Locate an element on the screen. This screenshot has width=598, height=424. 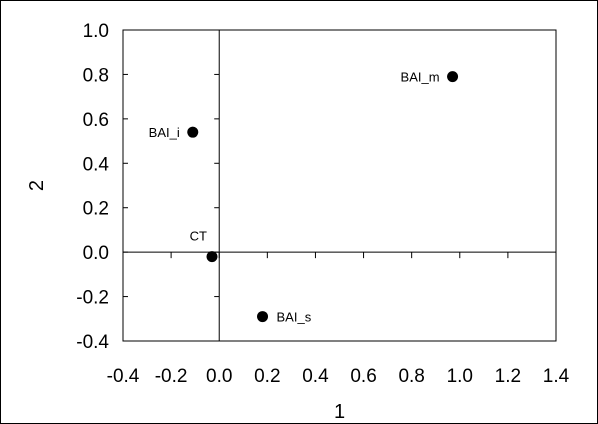
x-tick-label: 1.0 is located at coordinates (460, 376).